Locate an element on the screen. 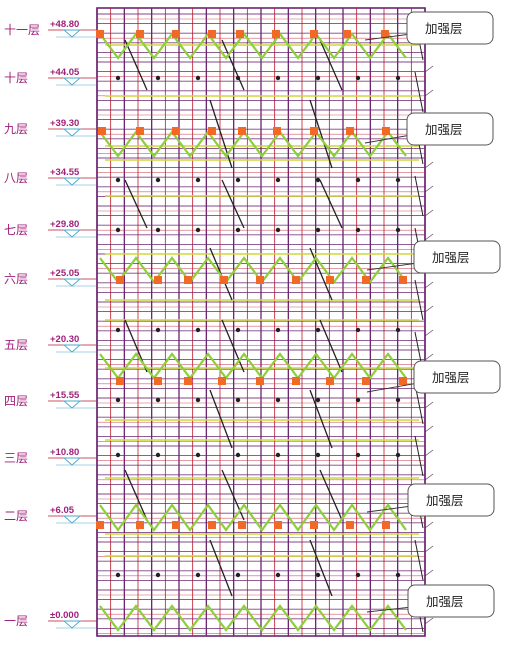 Image resolution: width=508 pixels, height=646 pixels. elevation-label: +44.05 is located at coordinates (65, 72).